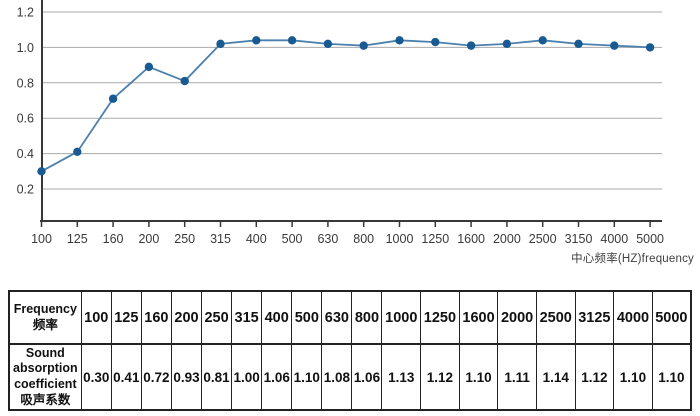  I want to click on frequency-cell: 315, so click(247, 317).